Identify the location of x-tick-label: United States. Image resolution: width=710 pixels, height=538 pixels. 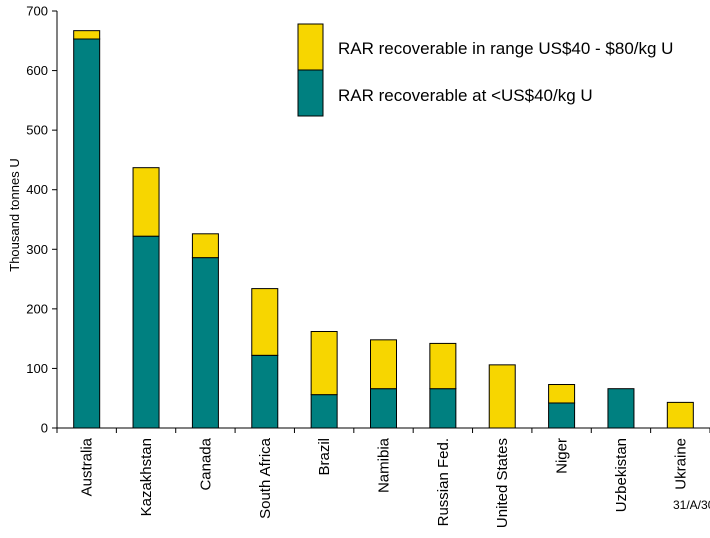
(502, 483).